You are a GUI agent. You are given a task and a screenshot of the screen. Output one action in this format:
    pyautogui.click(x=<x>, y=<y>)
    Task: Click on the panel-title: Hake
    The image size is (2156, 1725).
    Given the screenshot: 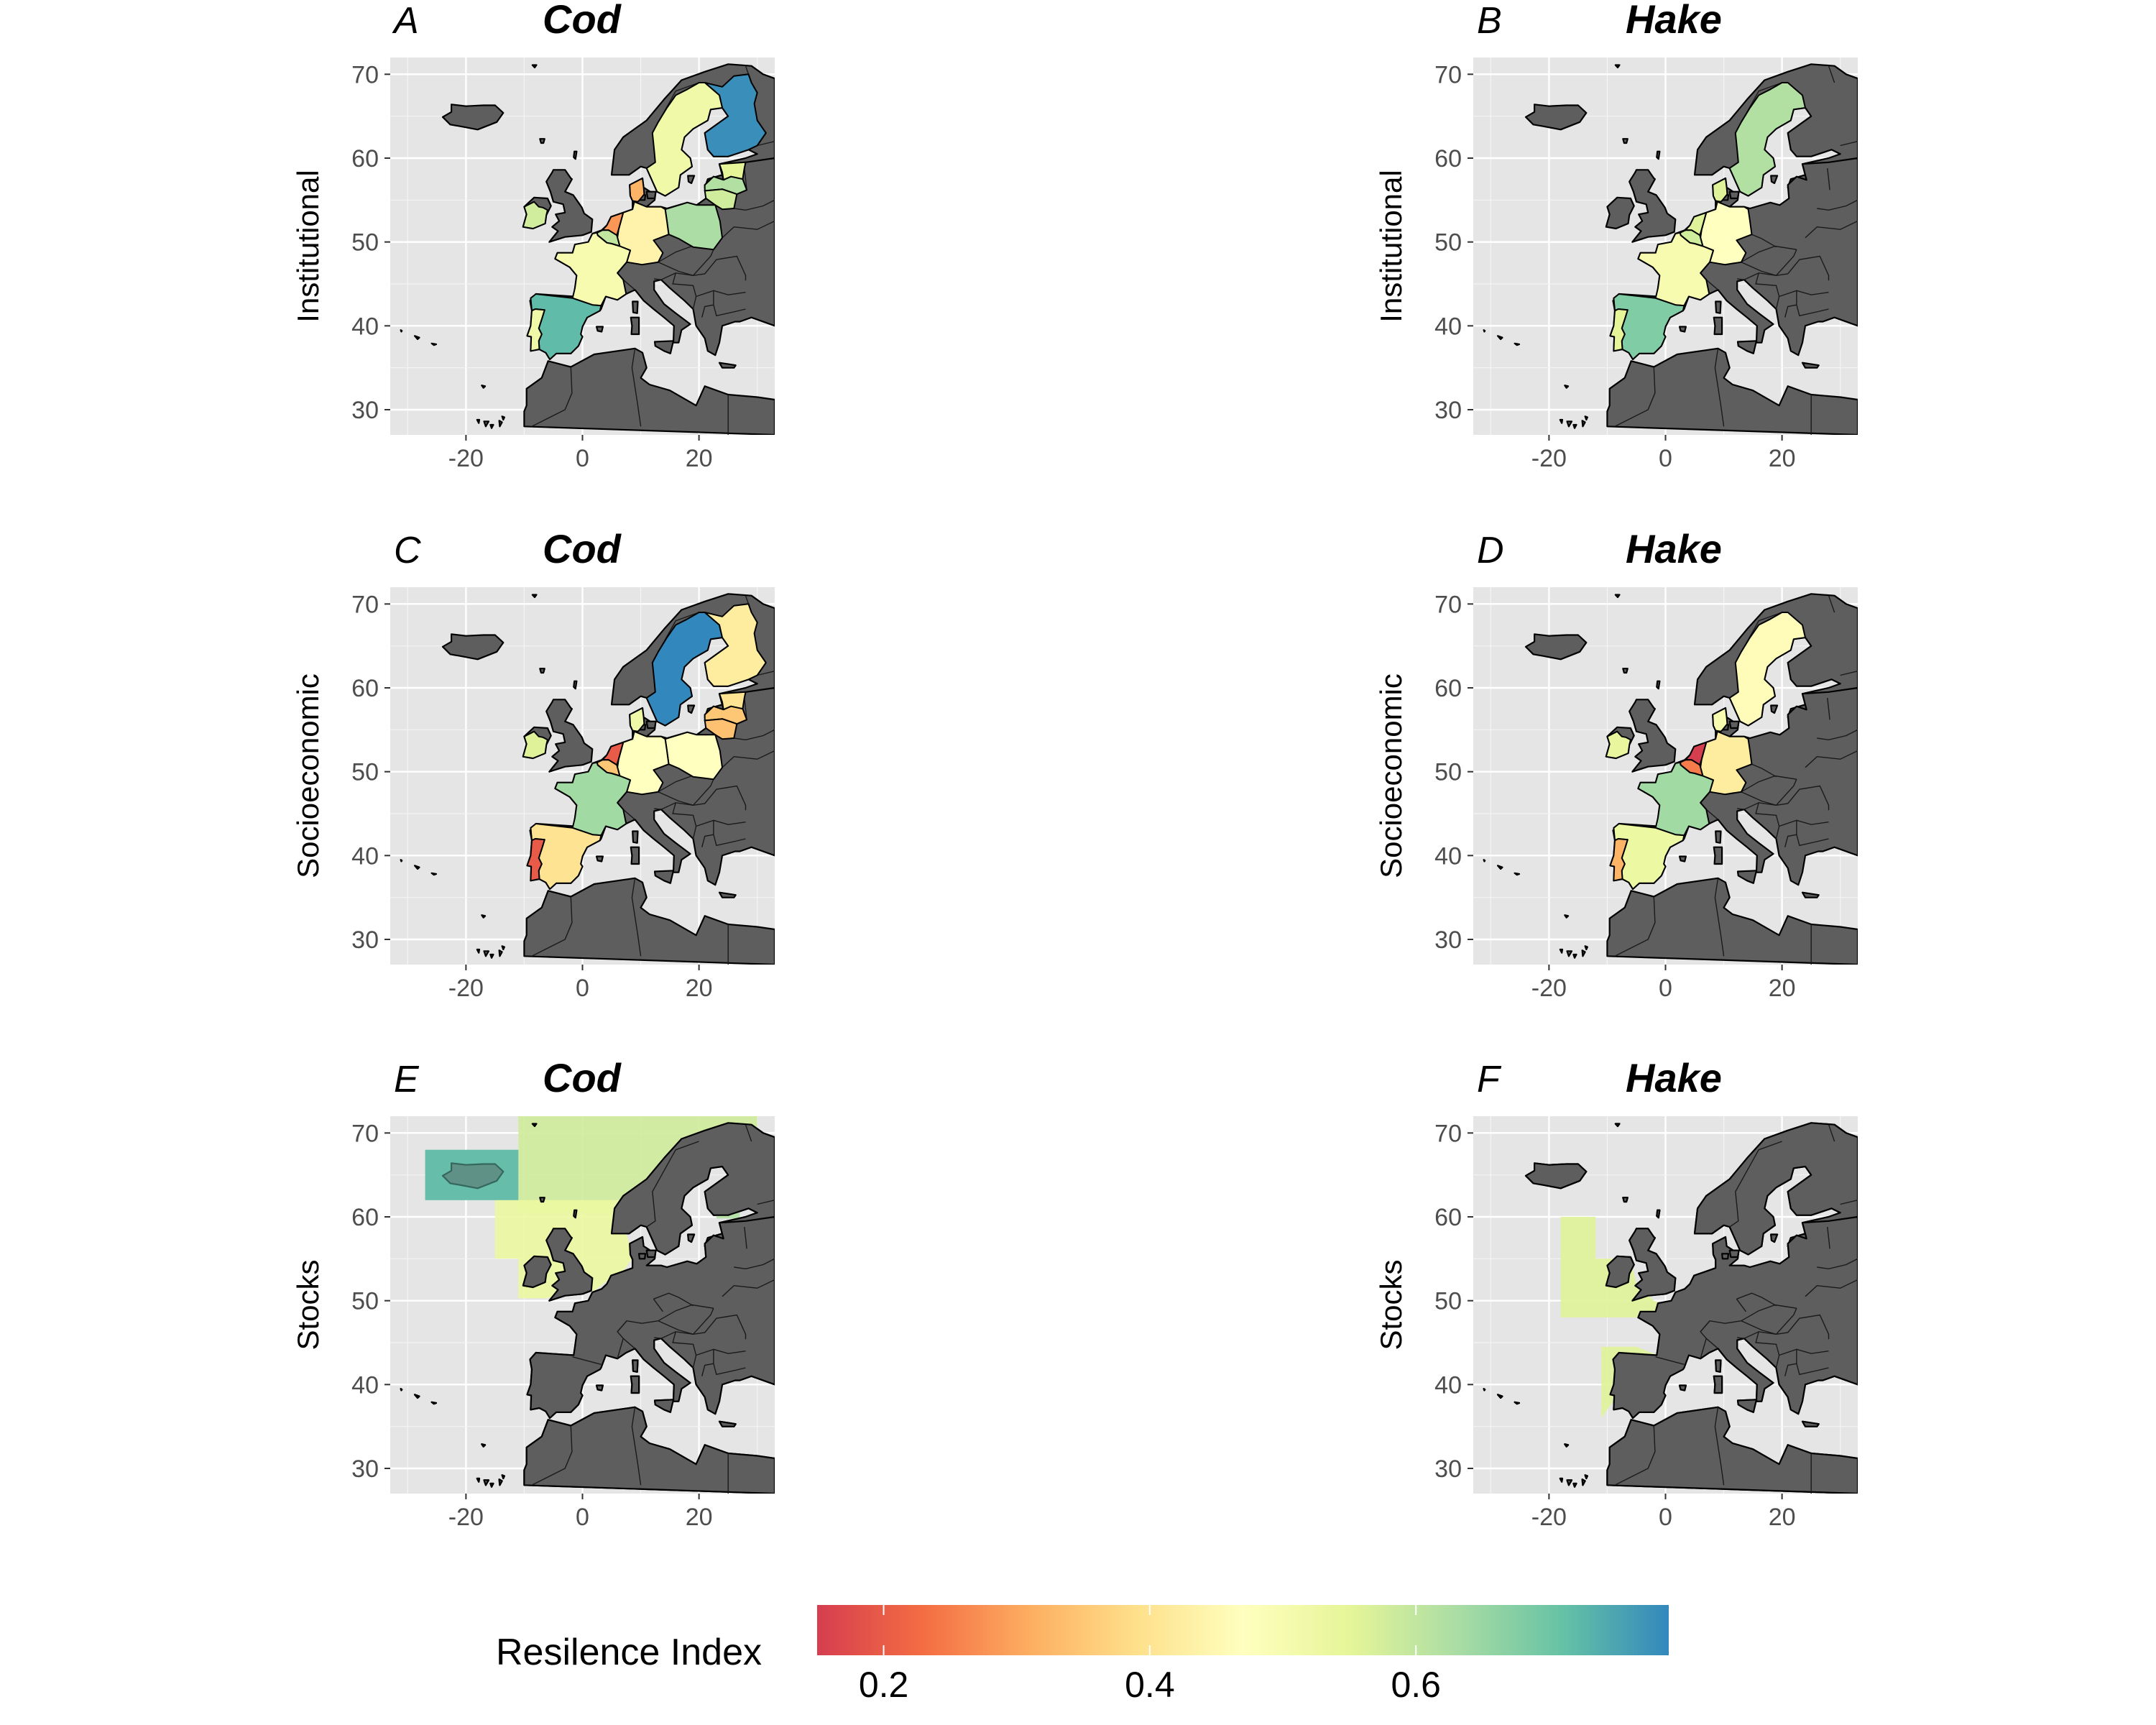 What is the action you would take?
    pyautogui.click(x=1674, y=548)
    